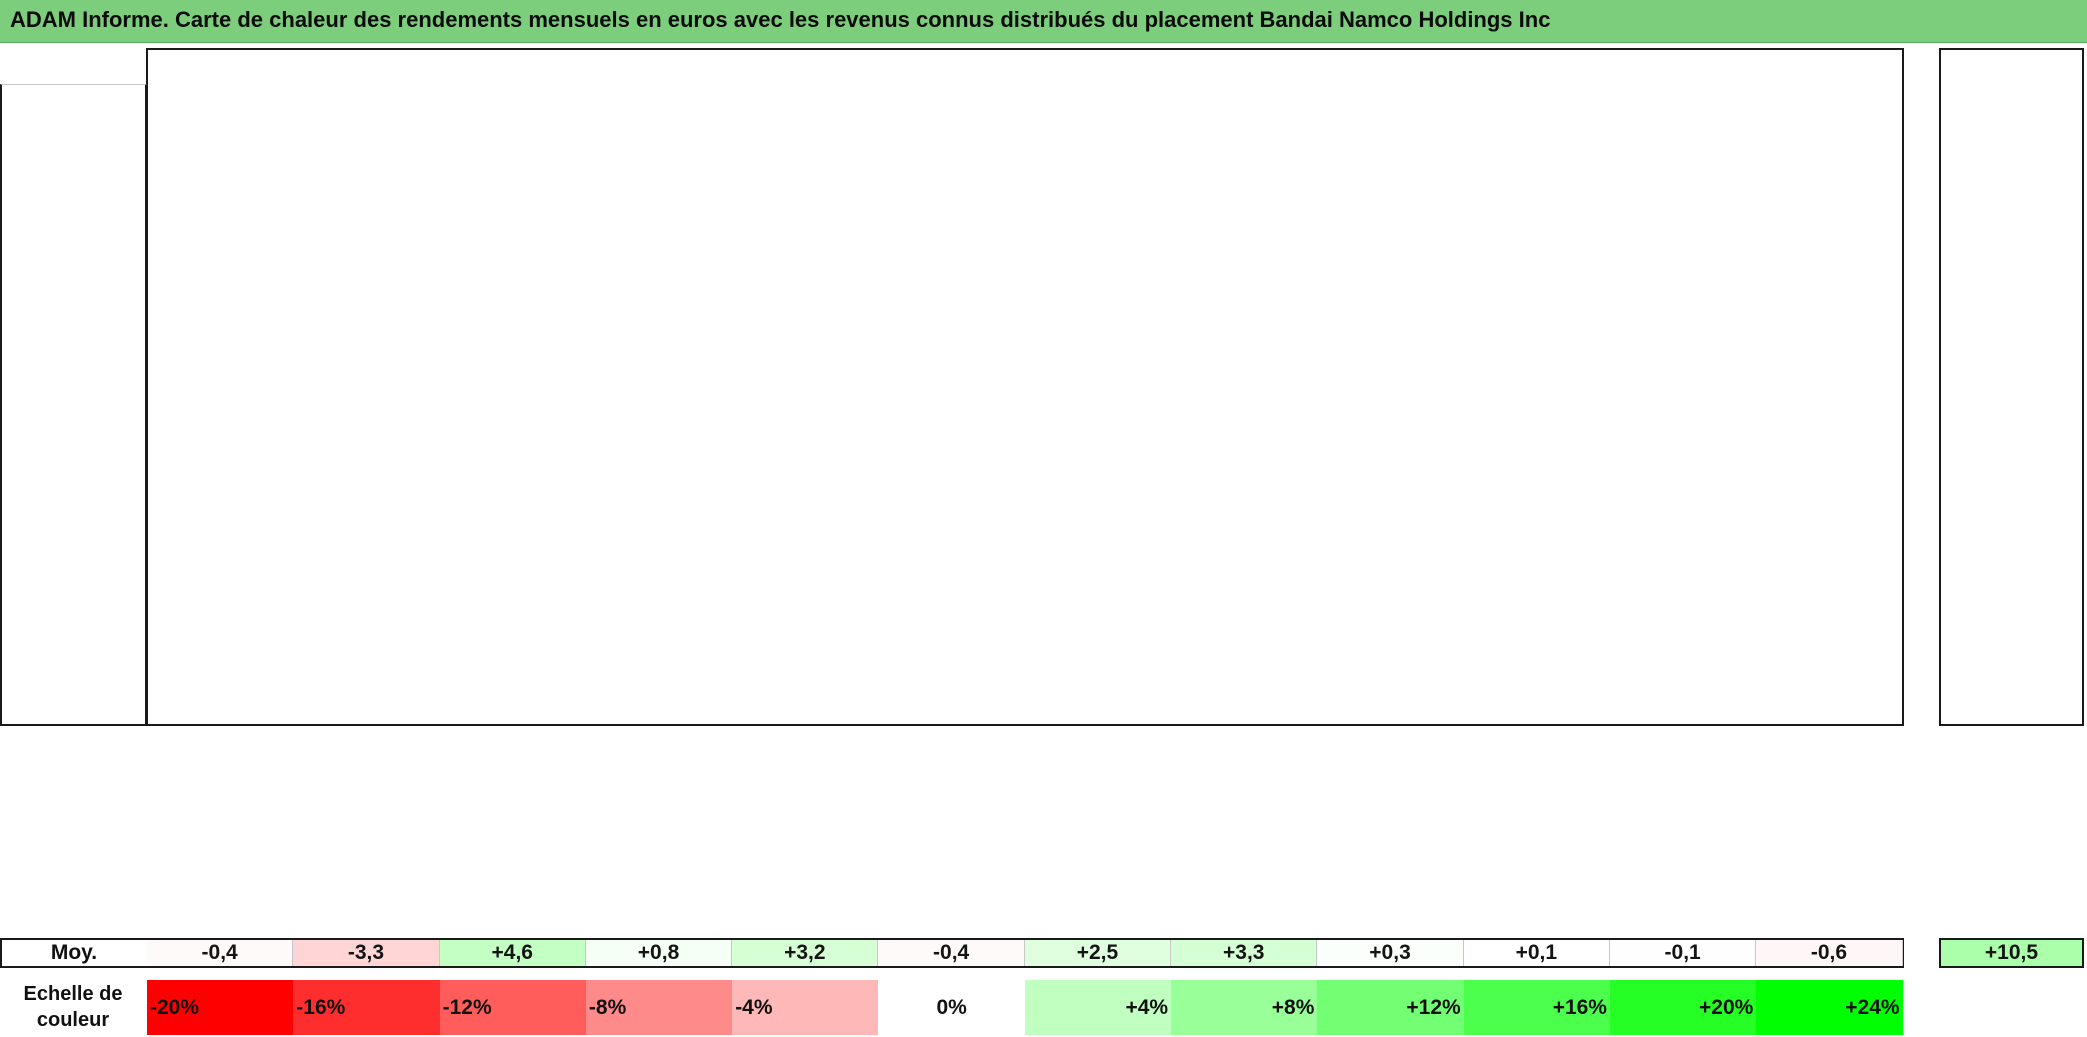  What do you see at coordinates (366, 953) in the screenshot?
I see `average-cell: -3,3` at bounding box center [366, 953].